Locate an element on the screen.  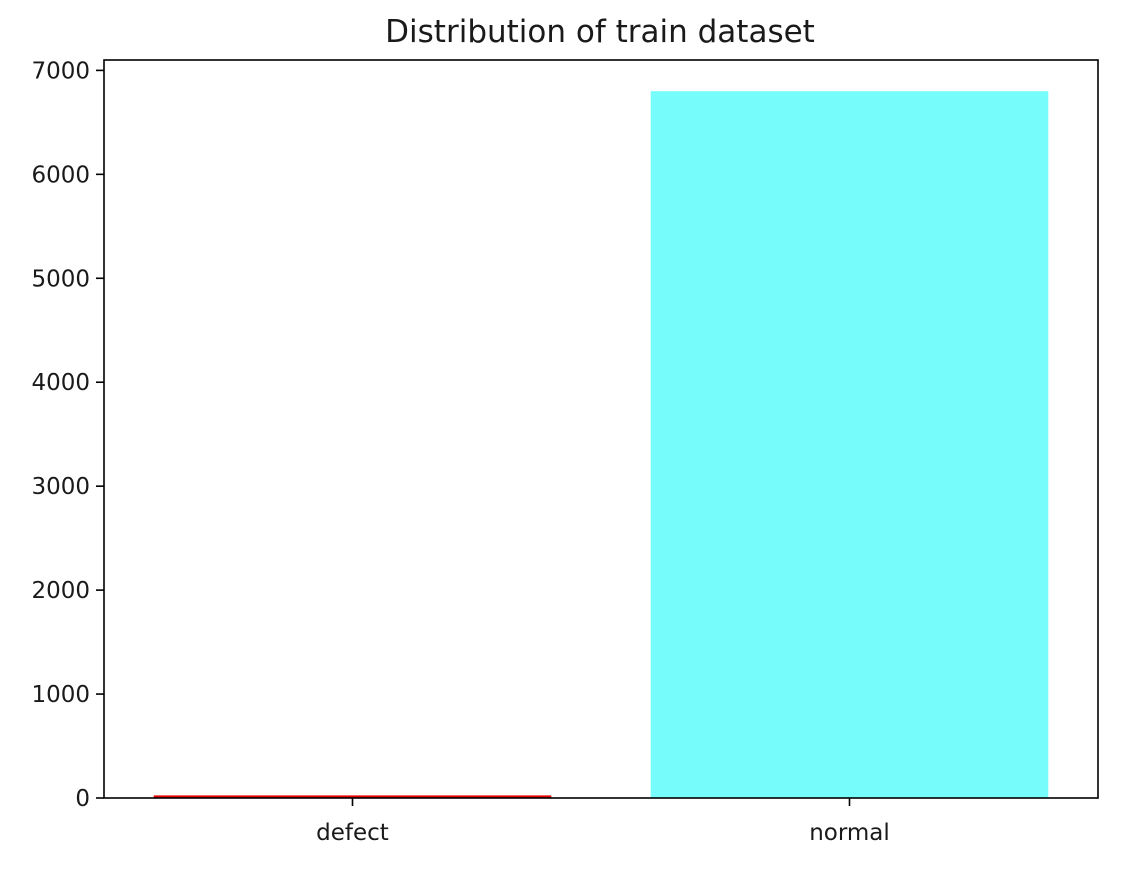
y-tick-label: 7000 is located at coordinates (60, 71).